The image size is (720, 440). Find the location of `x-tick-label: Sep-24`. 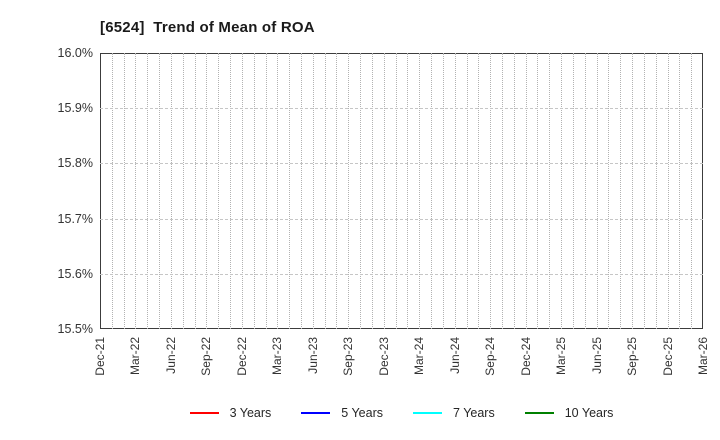

x-tick-label: Sep-24 is located at coordinates (490, 356).